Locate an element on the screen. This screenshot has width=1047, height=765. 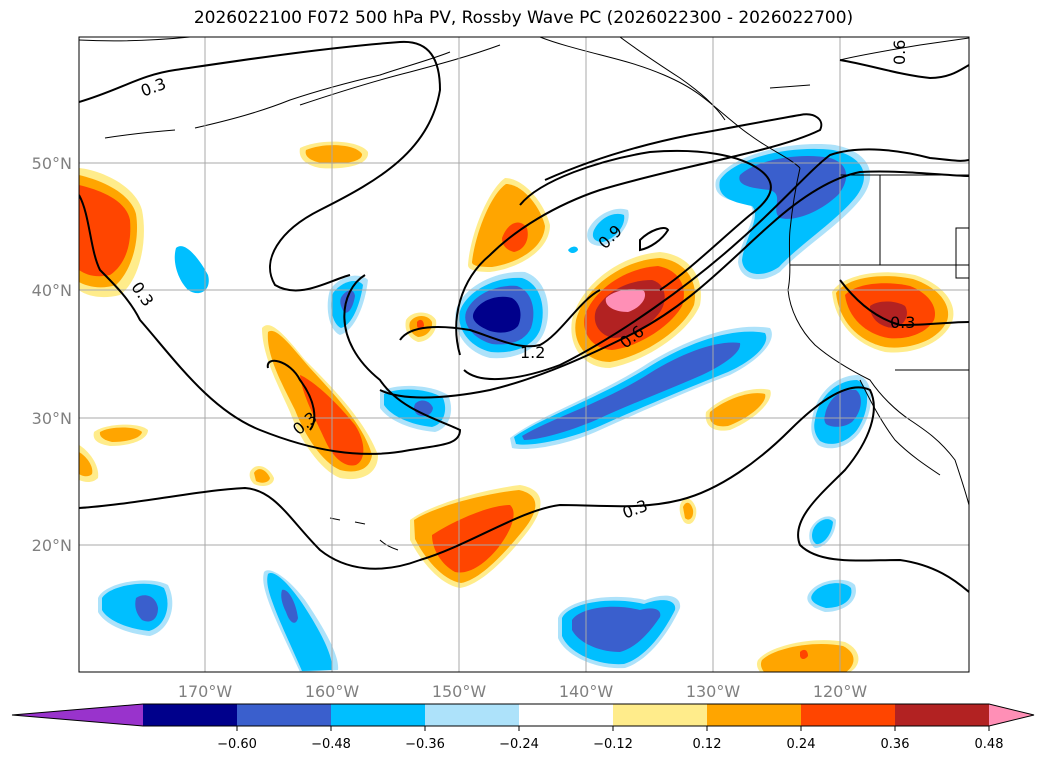
anomaly-gulf-orange is located at coordinates (334, 154).